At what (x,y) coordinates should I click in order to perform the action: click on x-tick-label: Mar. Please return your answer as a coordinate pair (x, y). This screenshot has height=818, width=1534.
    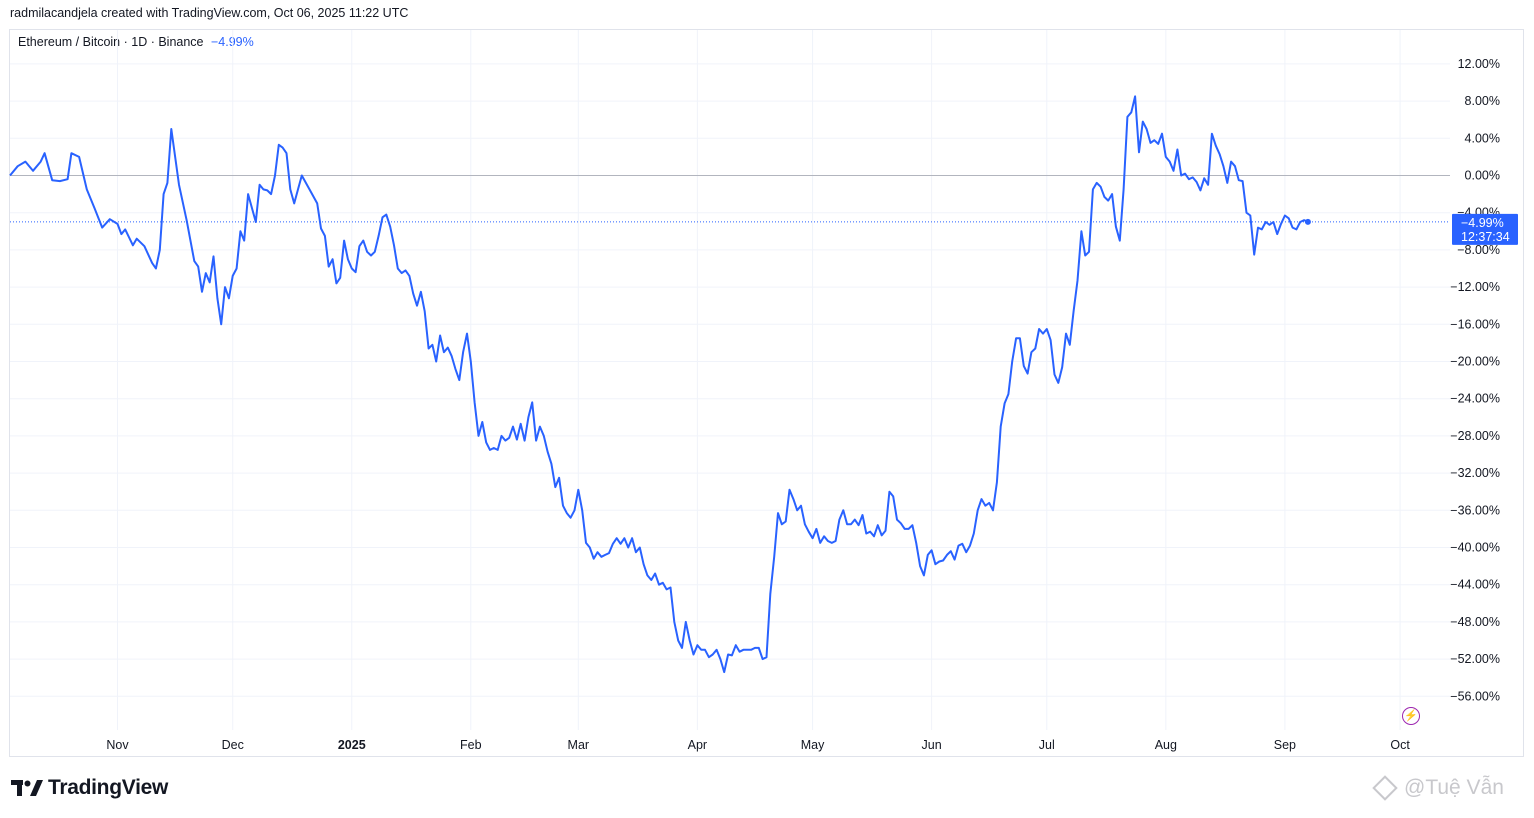
    Looking at the image, I should click on (579, 745).